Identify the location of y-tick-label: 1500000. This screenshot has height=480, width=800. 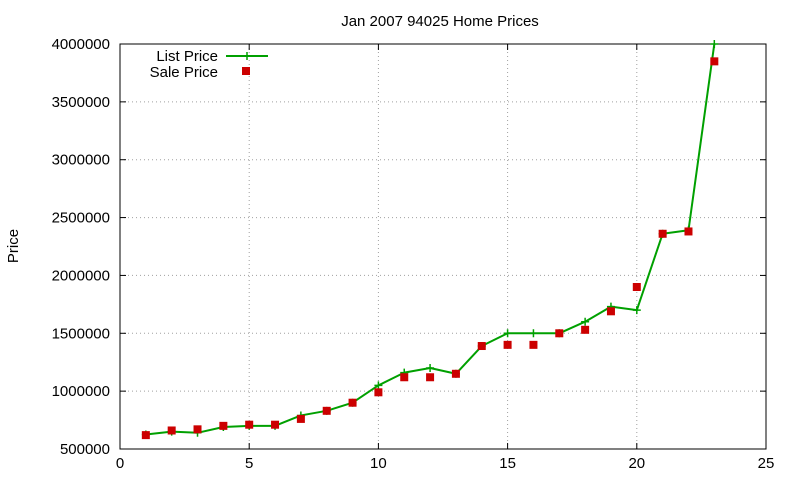
(81, 333).